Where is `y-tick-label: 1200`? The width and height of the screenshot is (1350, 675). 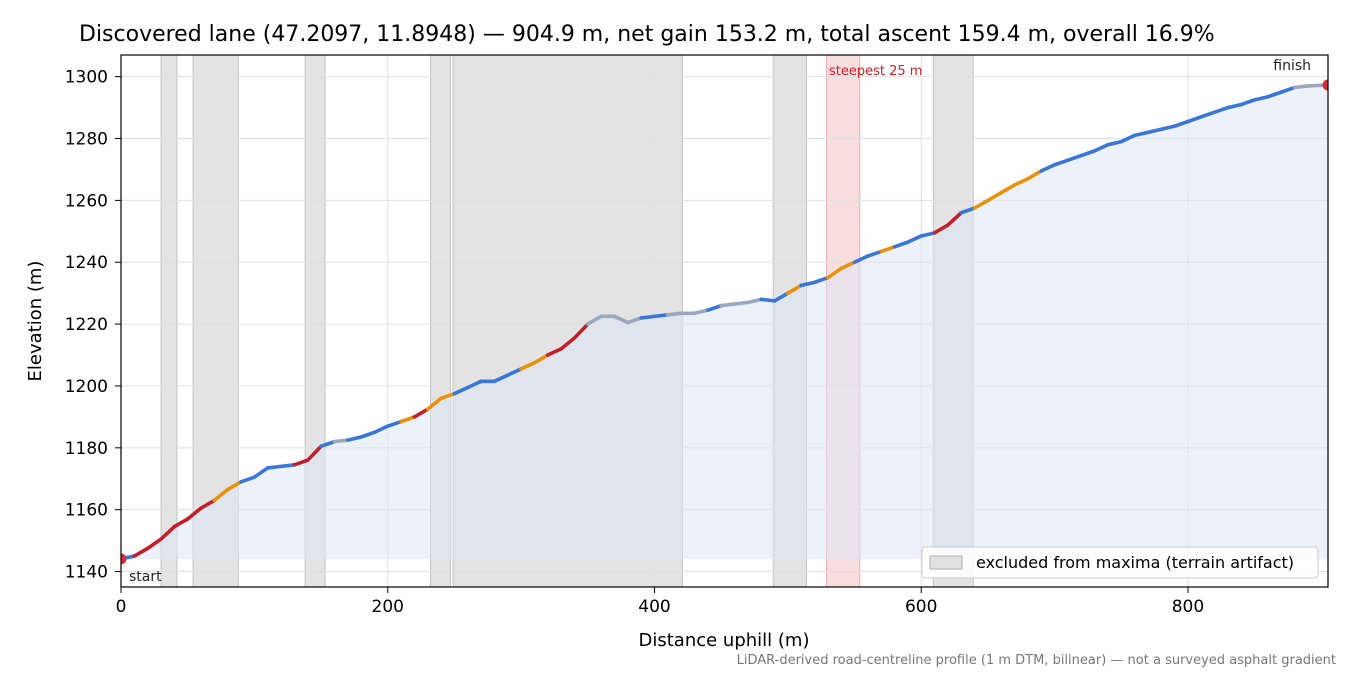
y-tick-label: 1200 is located at coordinates (86, 387).